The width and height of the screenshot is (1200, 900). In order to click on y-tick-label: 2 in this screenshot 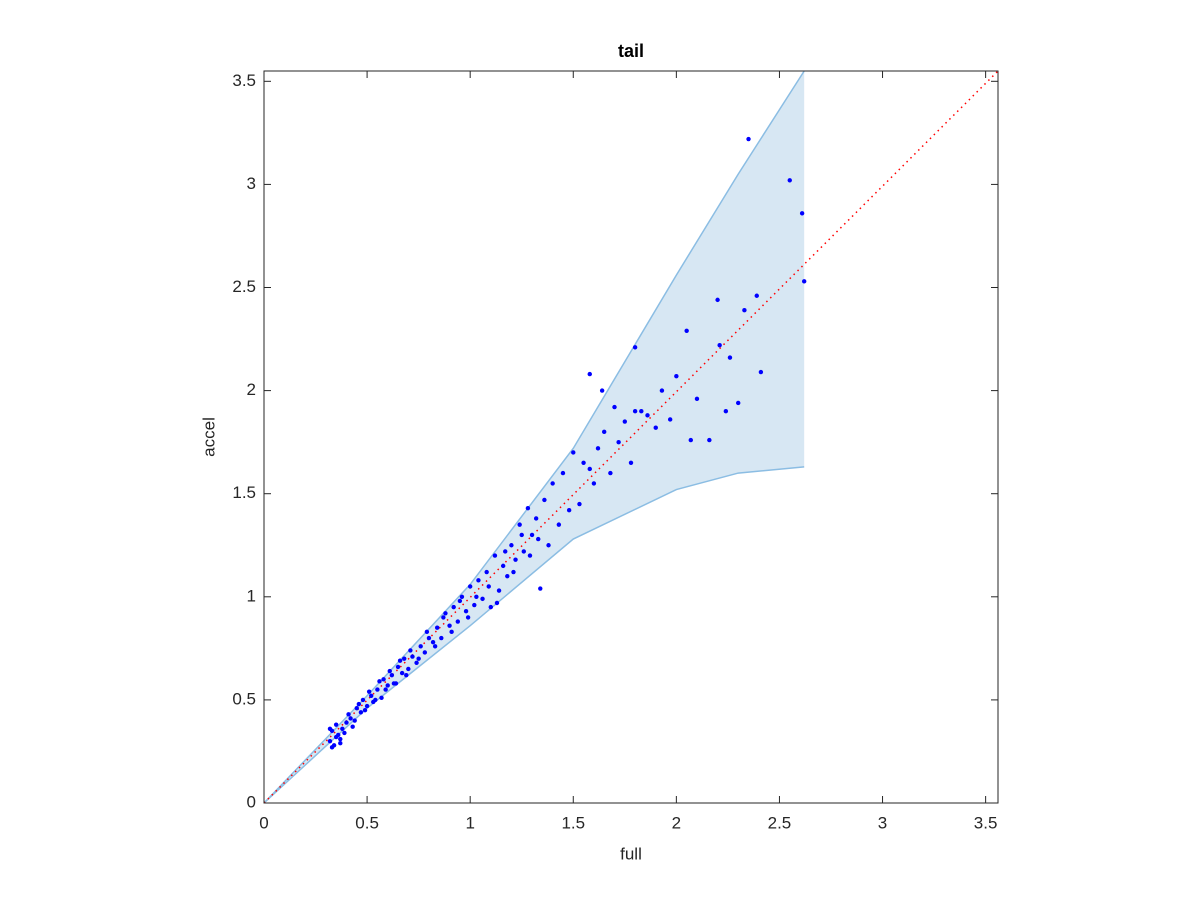, I will do `click(251, 389)`.